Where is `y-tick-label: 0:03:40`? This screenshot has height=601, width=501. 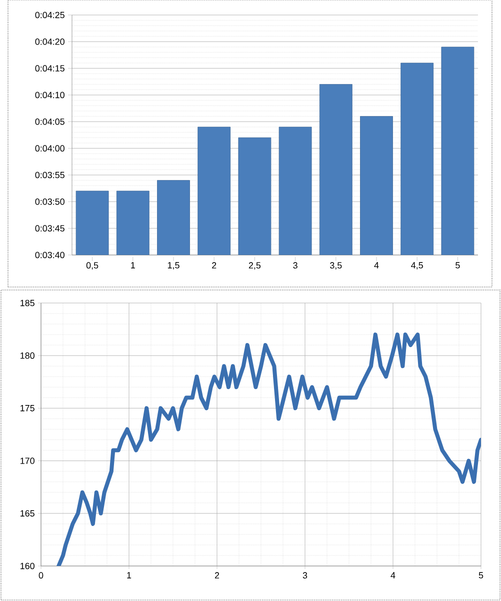
y-tick-label: 0:03:40 is located at coordinates (49, 255).